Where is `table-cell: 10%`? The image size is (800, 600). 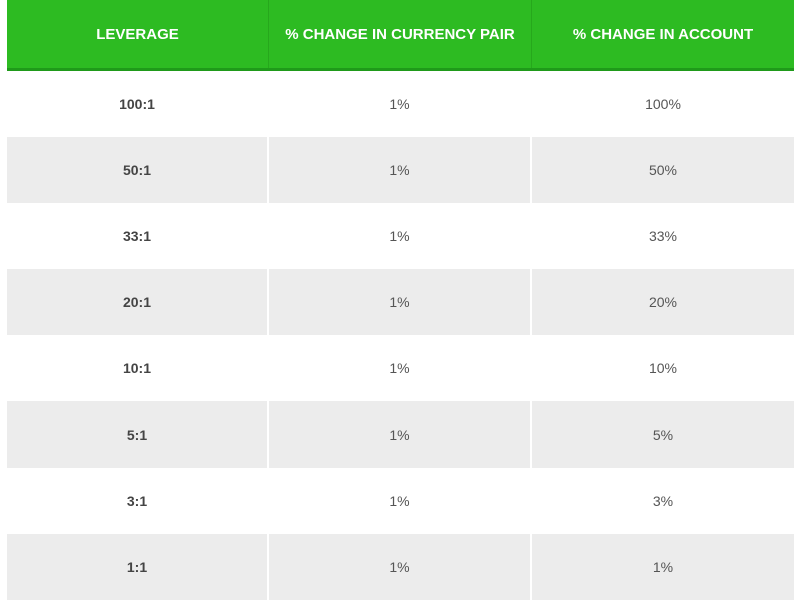
table-cell: 10% is located at coordinates (663, 368).